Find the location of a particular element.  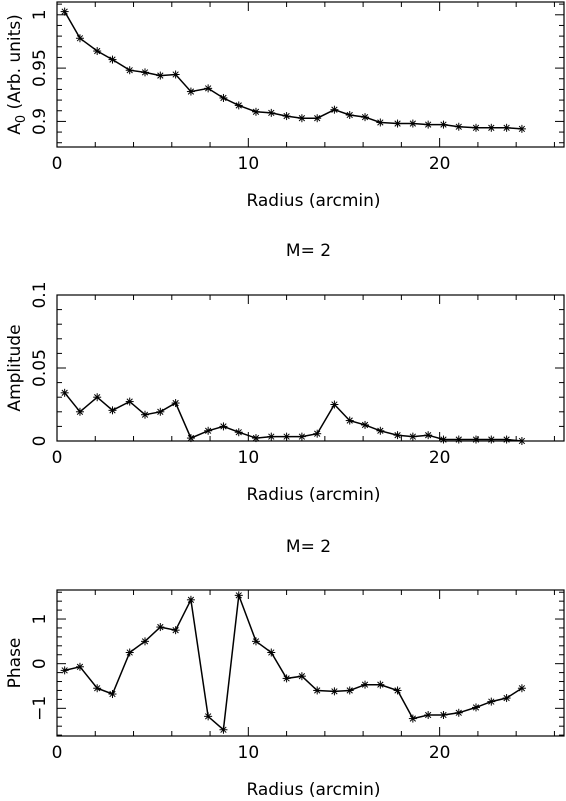

y-axis-label: A0 (Arb. units) is located at coordinates (17, 74).